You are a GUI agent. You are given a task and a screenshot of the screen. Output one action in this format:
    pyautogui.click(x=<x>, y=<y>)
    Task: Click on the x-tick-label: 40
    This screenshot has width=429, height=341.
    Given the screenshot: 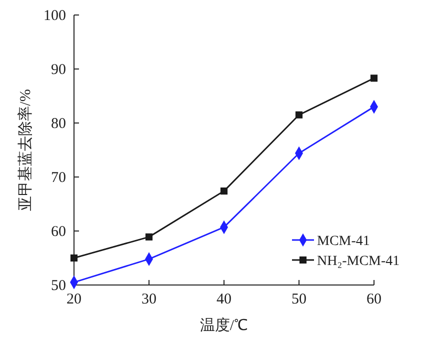 What is the action you would take?
    pyautogui.click(x=224, y=300)
    